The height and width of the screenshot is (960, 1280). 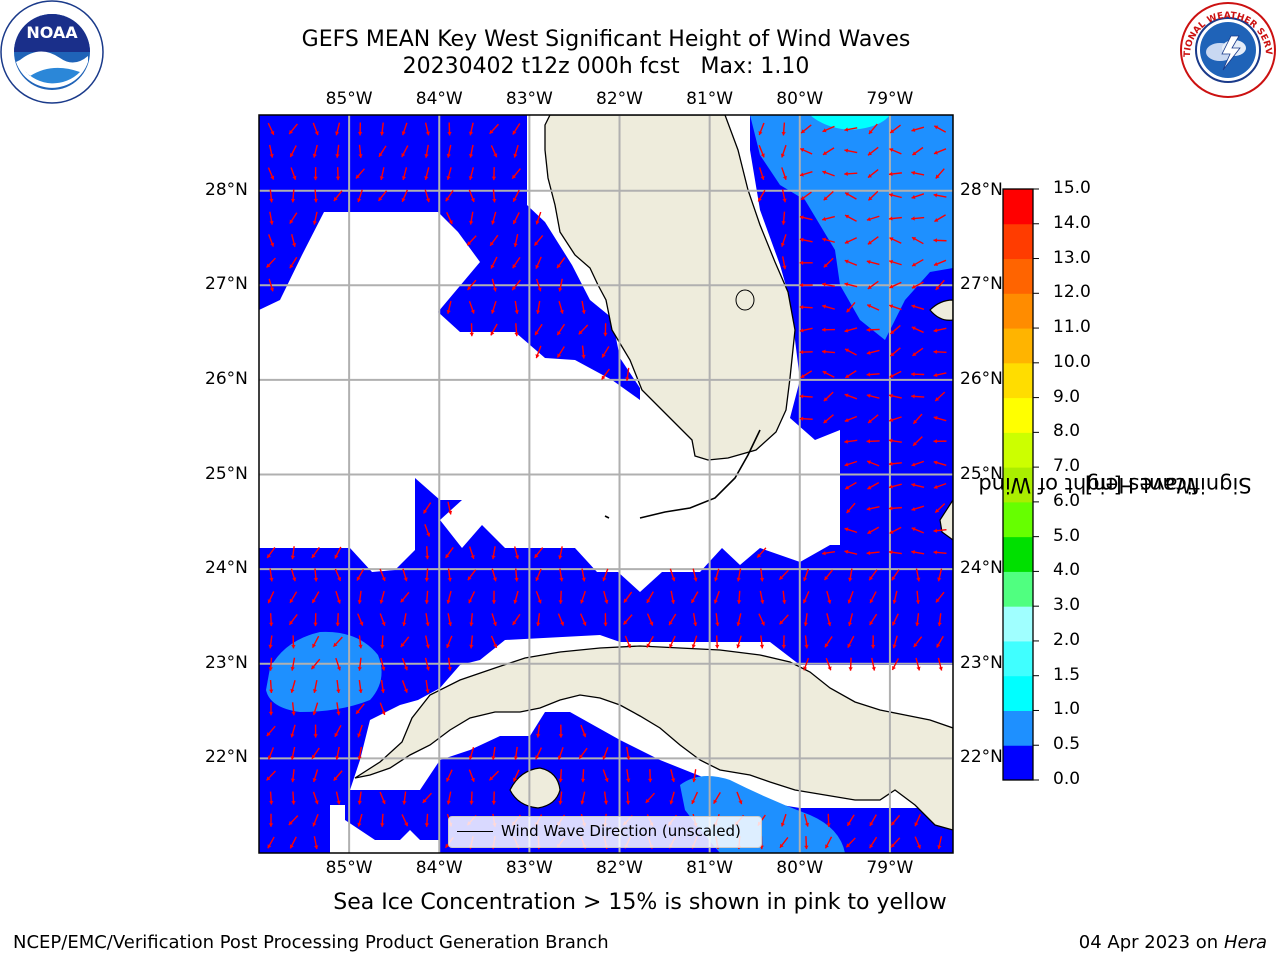 I want to click on lon-label-top: 85°W, so click(x=349, y=99).